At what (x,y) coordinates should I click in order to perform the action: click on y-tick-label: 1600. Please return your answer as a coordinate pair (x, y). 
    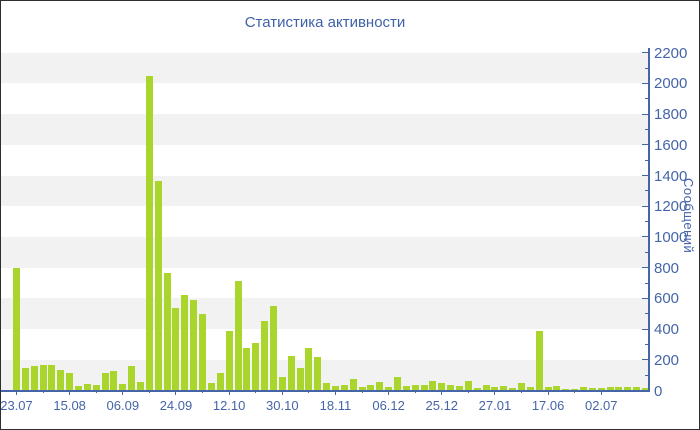
    Looking at the image, I should click on (671, 145).